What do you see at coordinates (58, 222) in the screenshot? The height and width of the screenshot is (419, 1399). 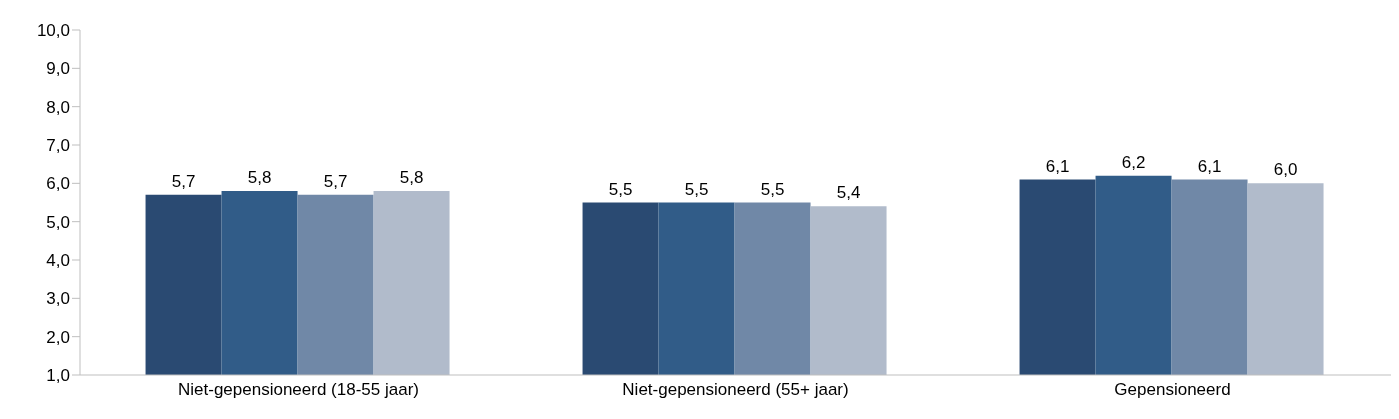 I see `y-tick-label: 5,0` at bounding box center [58, 222].